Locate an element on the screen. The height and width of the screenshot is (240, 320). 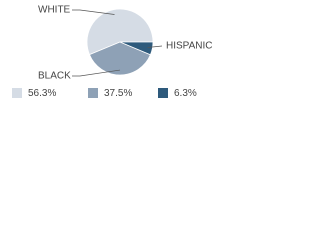
slice-label: WHITE is located at coordinates (54, 10).